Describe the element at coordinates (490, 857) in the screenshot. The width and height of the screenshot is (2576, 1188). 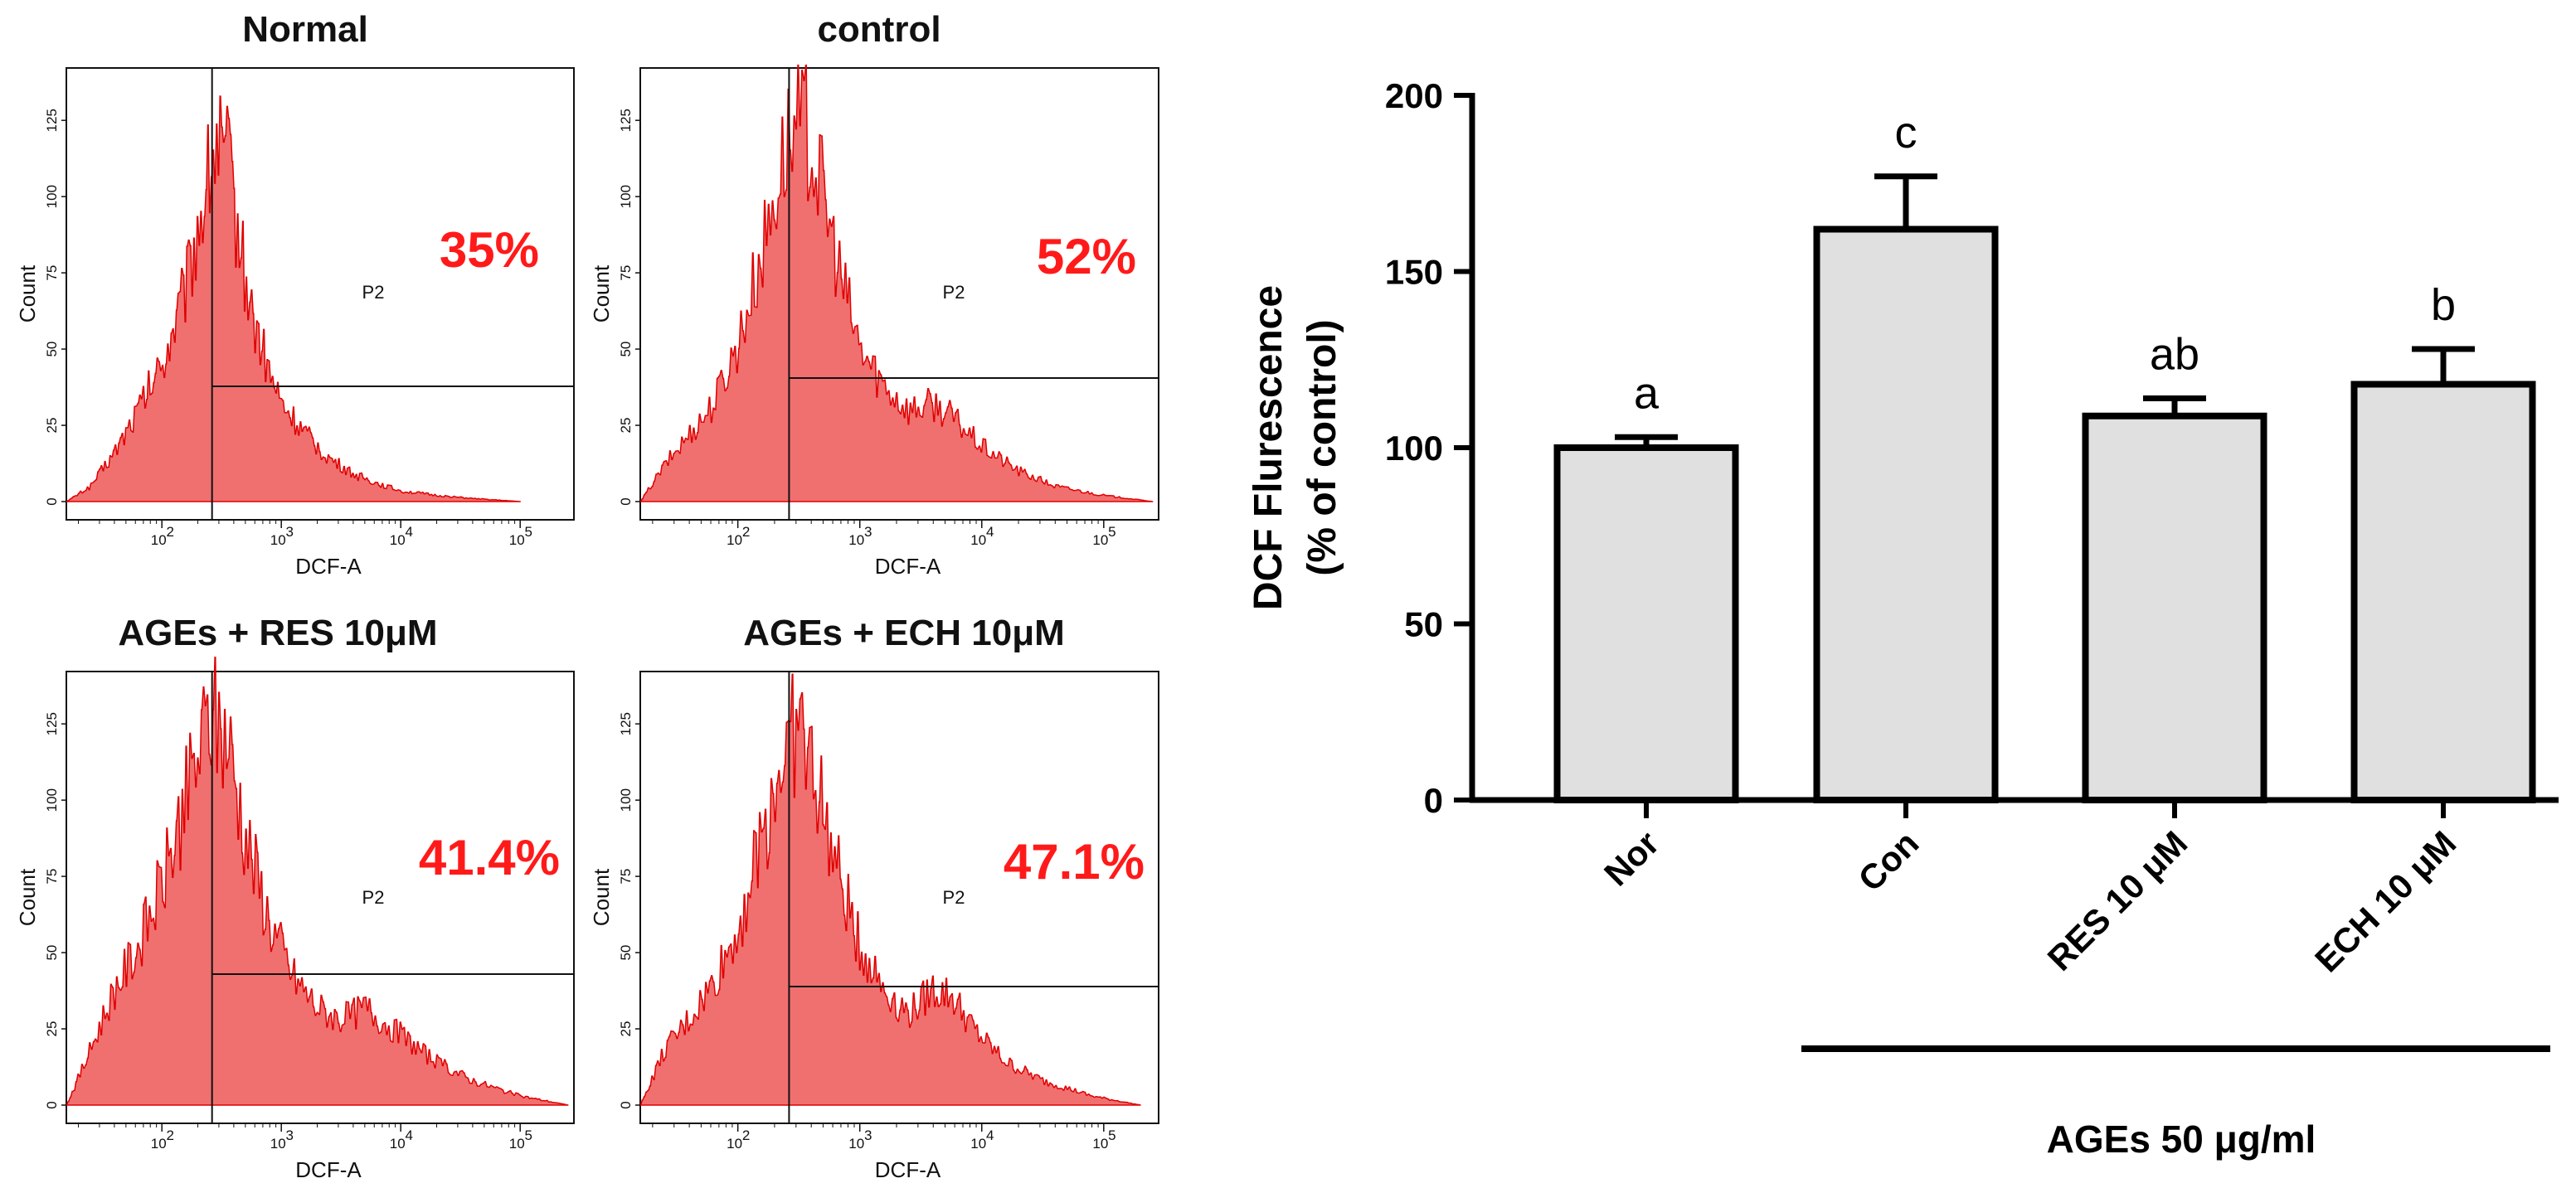
I see `gate-percent: 41.4%` at that location.